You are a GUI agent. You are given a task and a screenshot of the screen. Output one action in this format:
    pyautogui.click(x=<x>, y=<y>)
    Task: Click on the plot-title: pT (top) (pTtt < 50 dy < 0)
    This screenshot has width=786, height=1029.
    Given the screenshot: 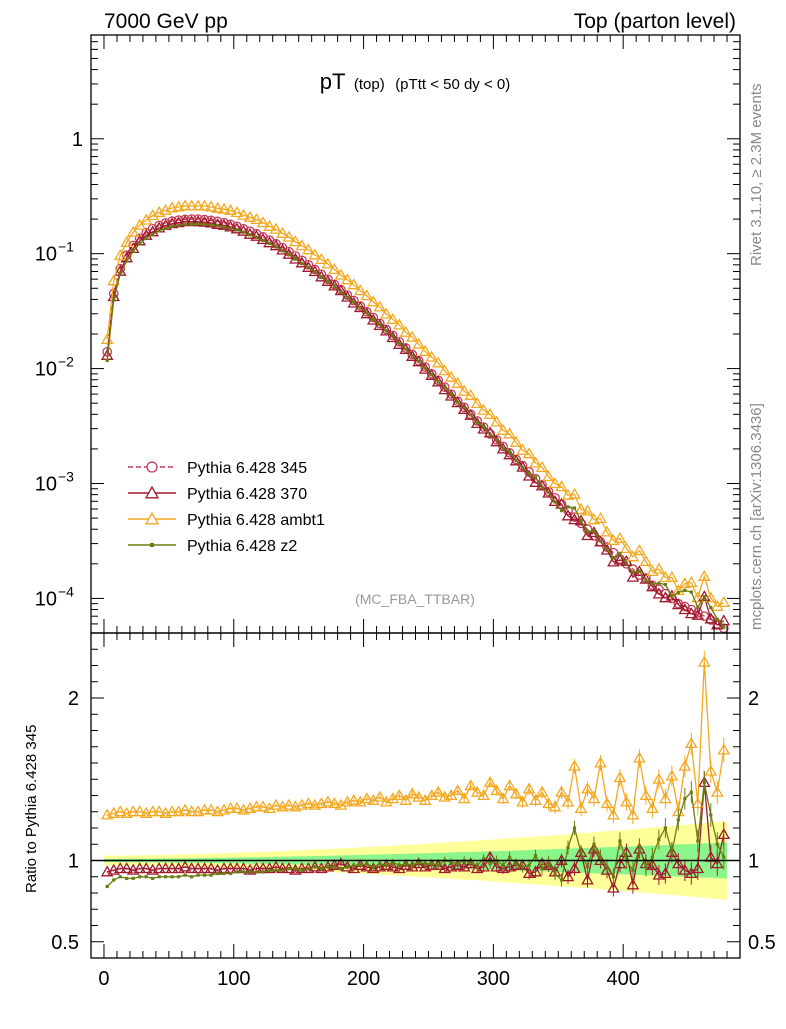 What is the action you would take?
    pyautogui.click(x=415, y=81)
    